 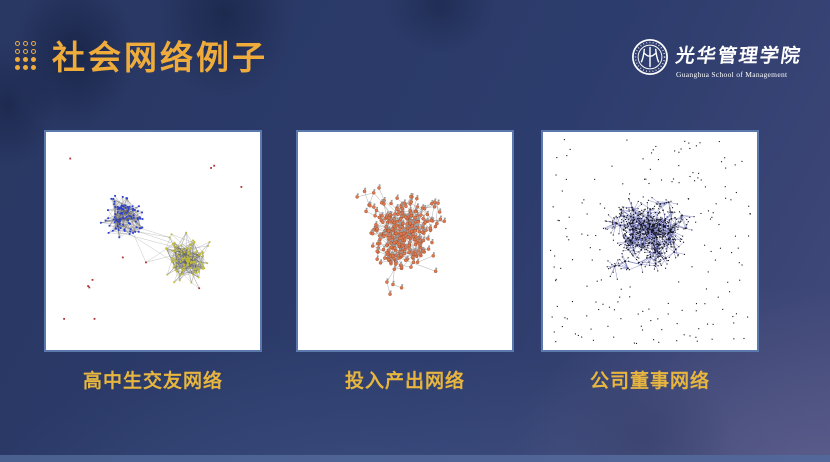 What do you see at coordinates (25, 55) in the screenshot?
I see `title-dots-icon` at bounding box center [25, 55].